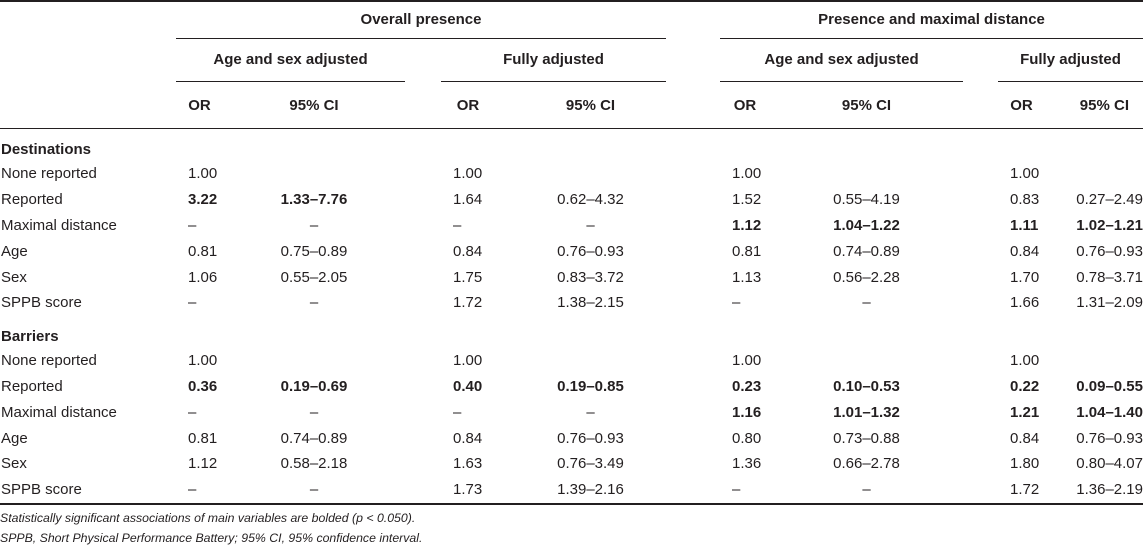 The height and width of the screenshot is (552, 1143). Describe the element at coordinates (199, 105) in the screenshot. I see `col-or-1: OR` at that location.